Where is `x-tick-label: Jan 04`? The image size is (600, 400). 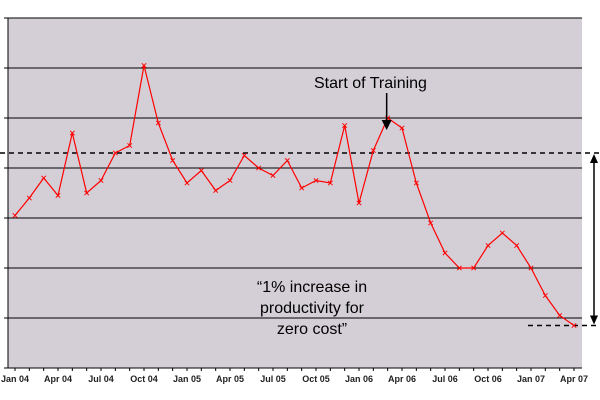 x-tick-label: Jan 04 is located at coordinates (15, 379).